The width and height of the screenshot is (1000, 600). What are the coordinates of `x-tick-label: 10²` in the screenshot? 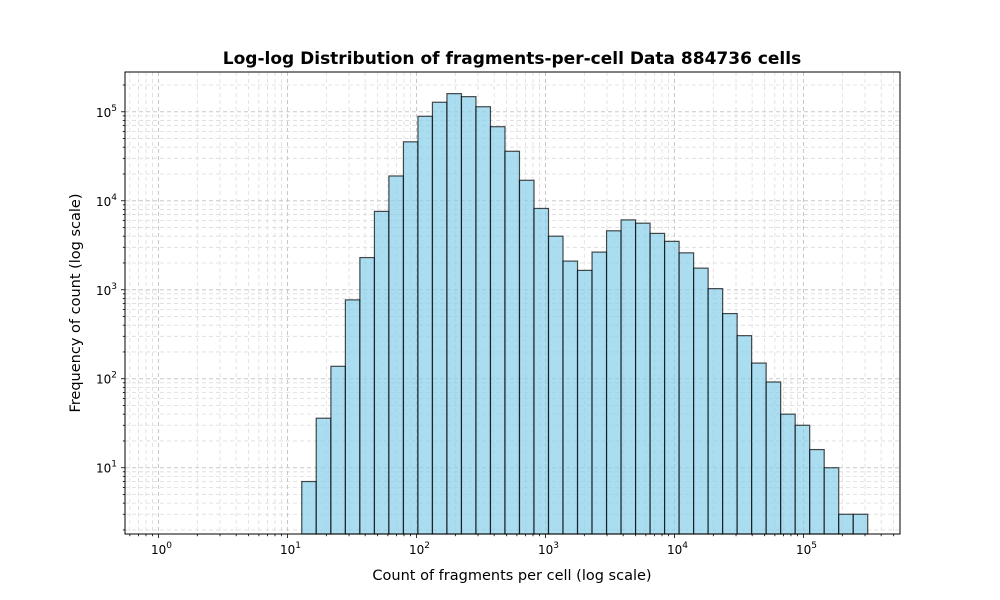 It's located at (419, 549).